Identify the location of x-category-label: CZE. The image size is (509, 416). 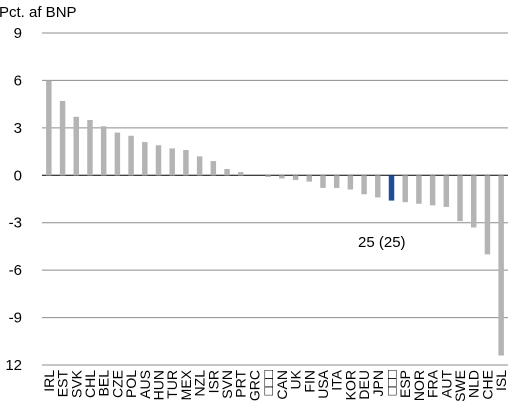
(117, 384).